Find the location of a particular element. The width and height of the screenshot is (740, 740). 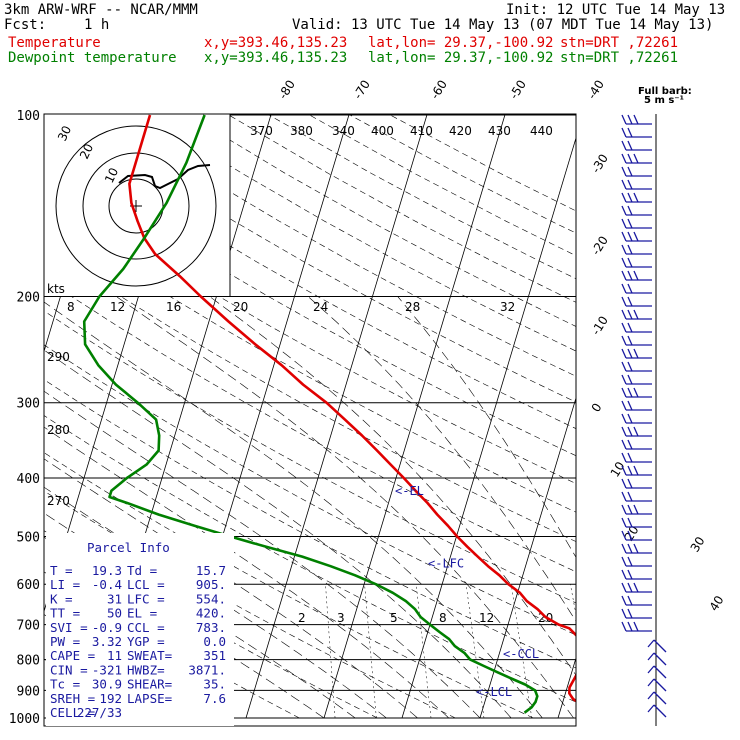

parcel-info-cell: 351 is located at coordinates (214, 655).